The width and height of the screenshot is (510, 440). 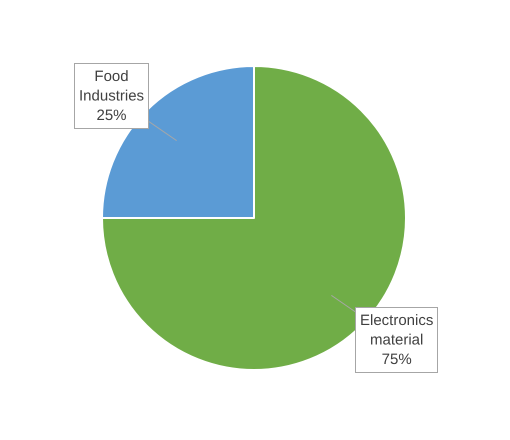 I want to click on data-label: 75%, so click(x=397, y=359).